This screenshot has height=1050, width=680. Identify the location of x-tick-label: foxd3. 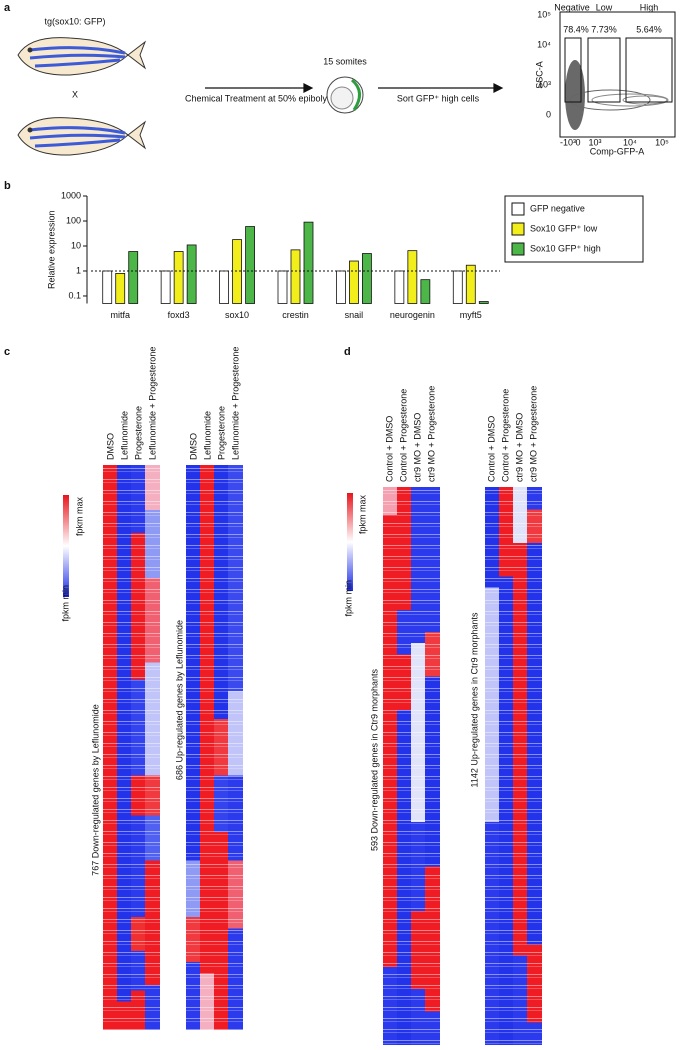
(179, 315).